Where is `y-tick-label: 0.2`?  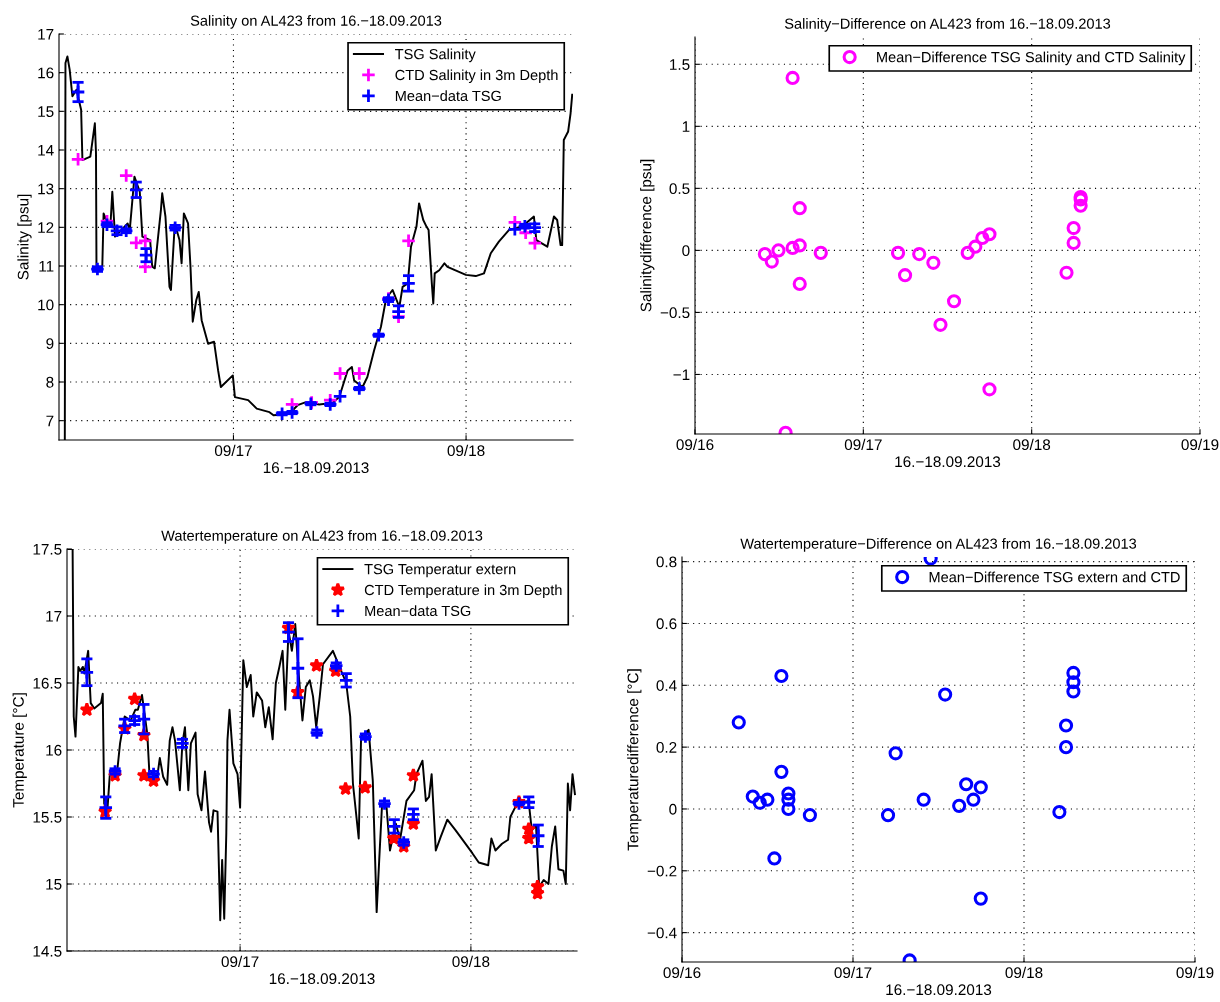
y-tick-label: 0.2 is located at coordinates (666, 747).